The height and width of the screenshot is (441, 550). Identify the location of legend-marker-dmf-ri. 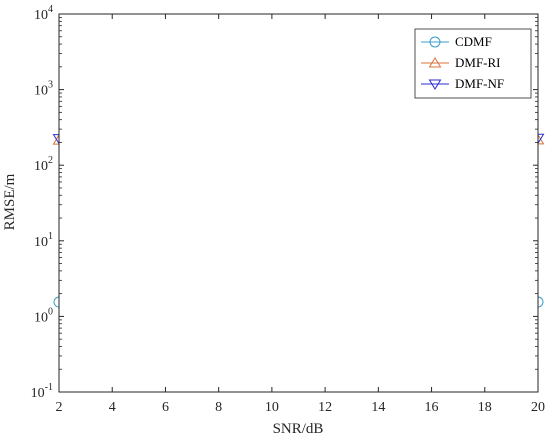
(435, 62).